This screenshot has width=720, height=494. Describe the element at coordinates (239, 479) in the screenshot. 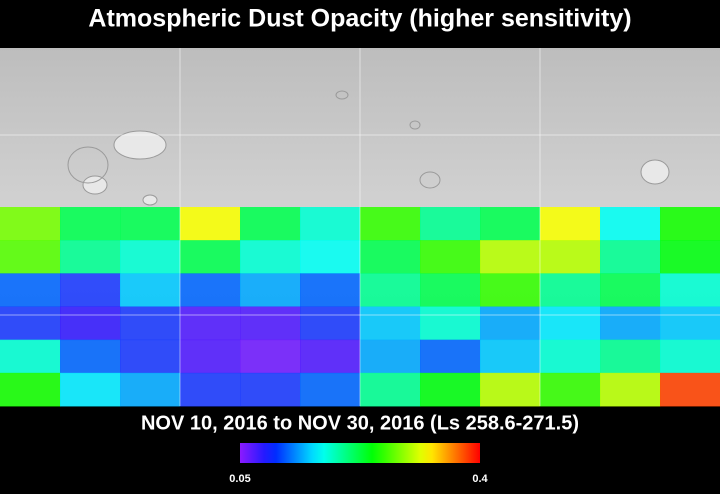

I see `colorbar-tick-label: 0.05` at that location.